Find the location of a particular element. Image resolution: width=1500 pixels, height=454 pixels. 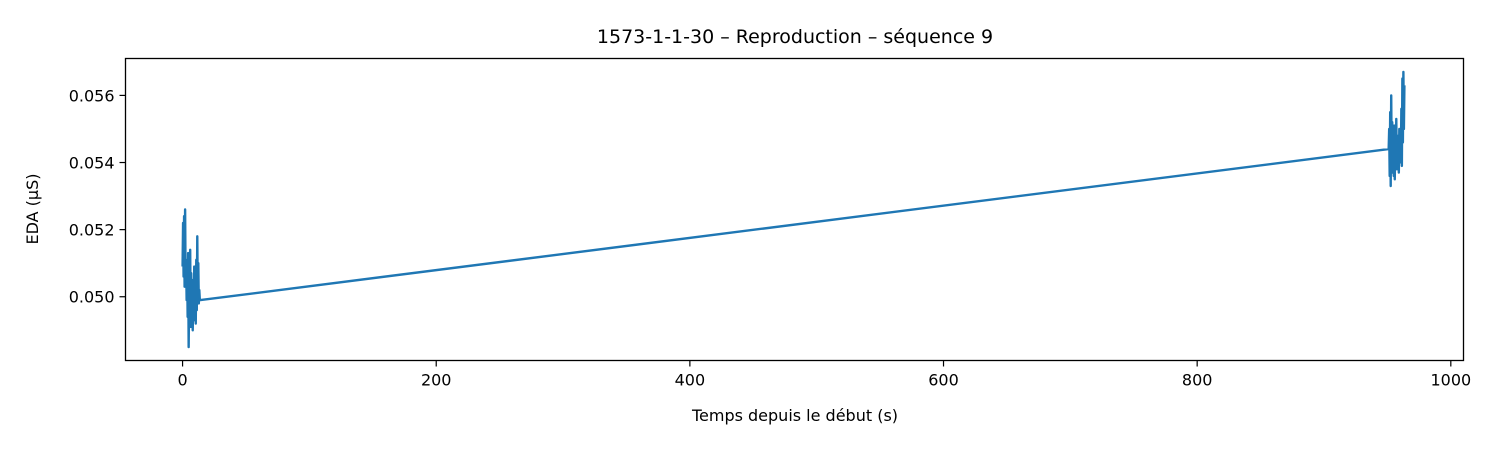

y-tick-label: 0.050 is located at coordinates (92, 297).